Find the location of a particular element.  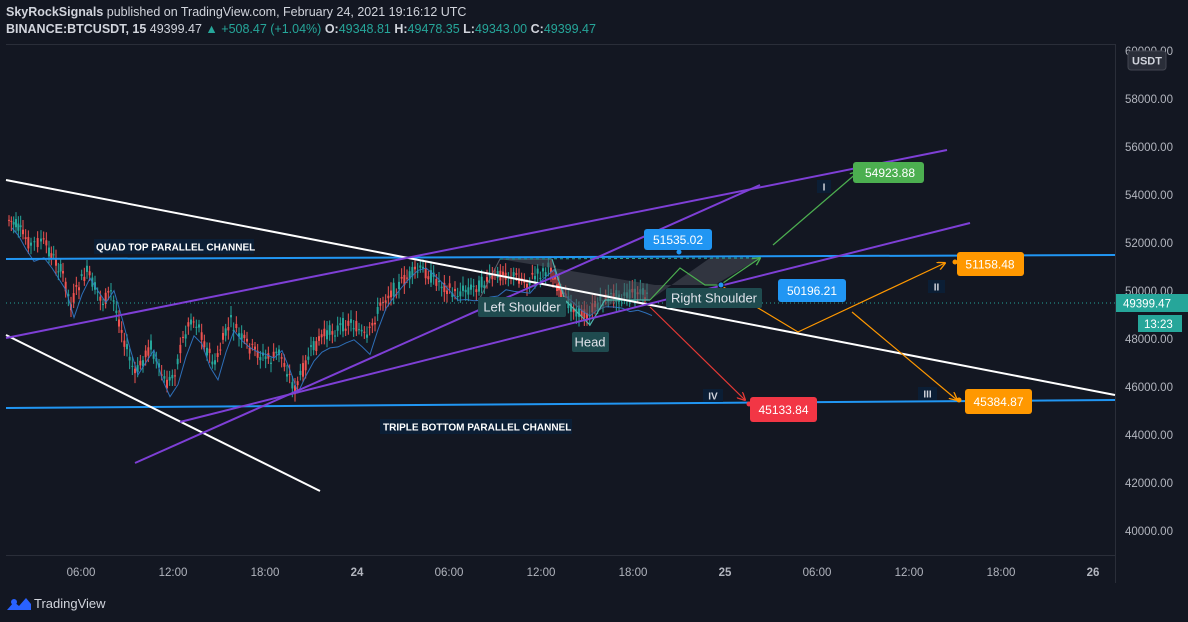

target-price-51158: 51158.48 is located at coordinates (989, 265).